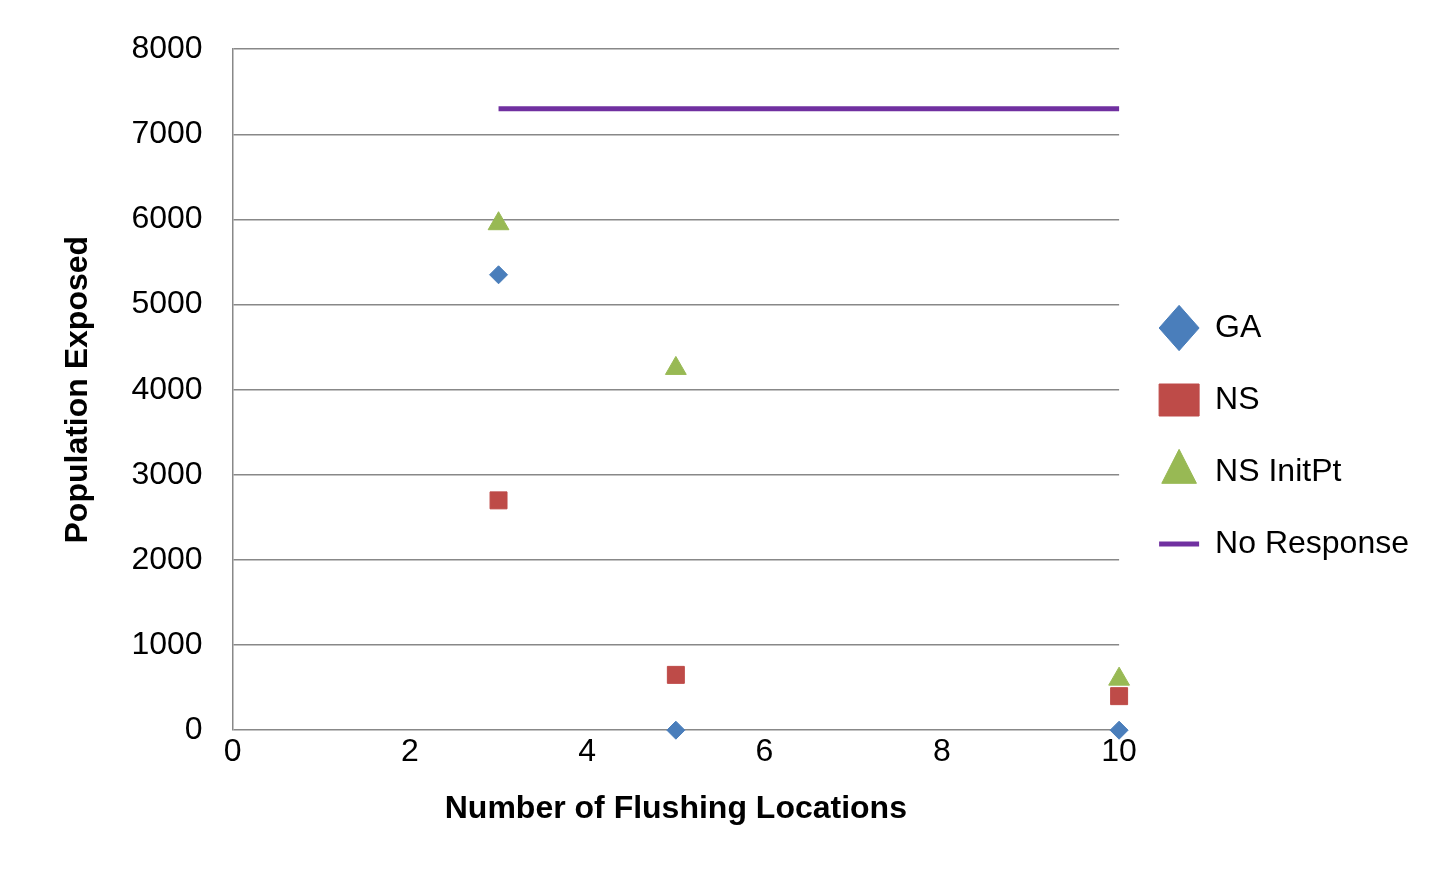  I want to click on legend-label: NS, so click(1237, 397).